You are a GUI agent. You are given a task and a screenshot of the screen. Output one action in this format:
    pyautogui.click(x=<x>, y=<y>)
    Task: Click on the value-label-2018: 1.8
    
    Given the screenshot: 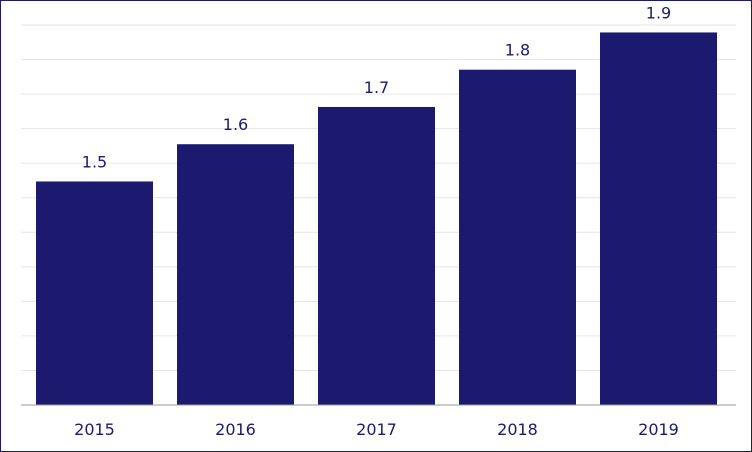 What is the action you would take?
    pyautogui.click(x=517, y=50)
    